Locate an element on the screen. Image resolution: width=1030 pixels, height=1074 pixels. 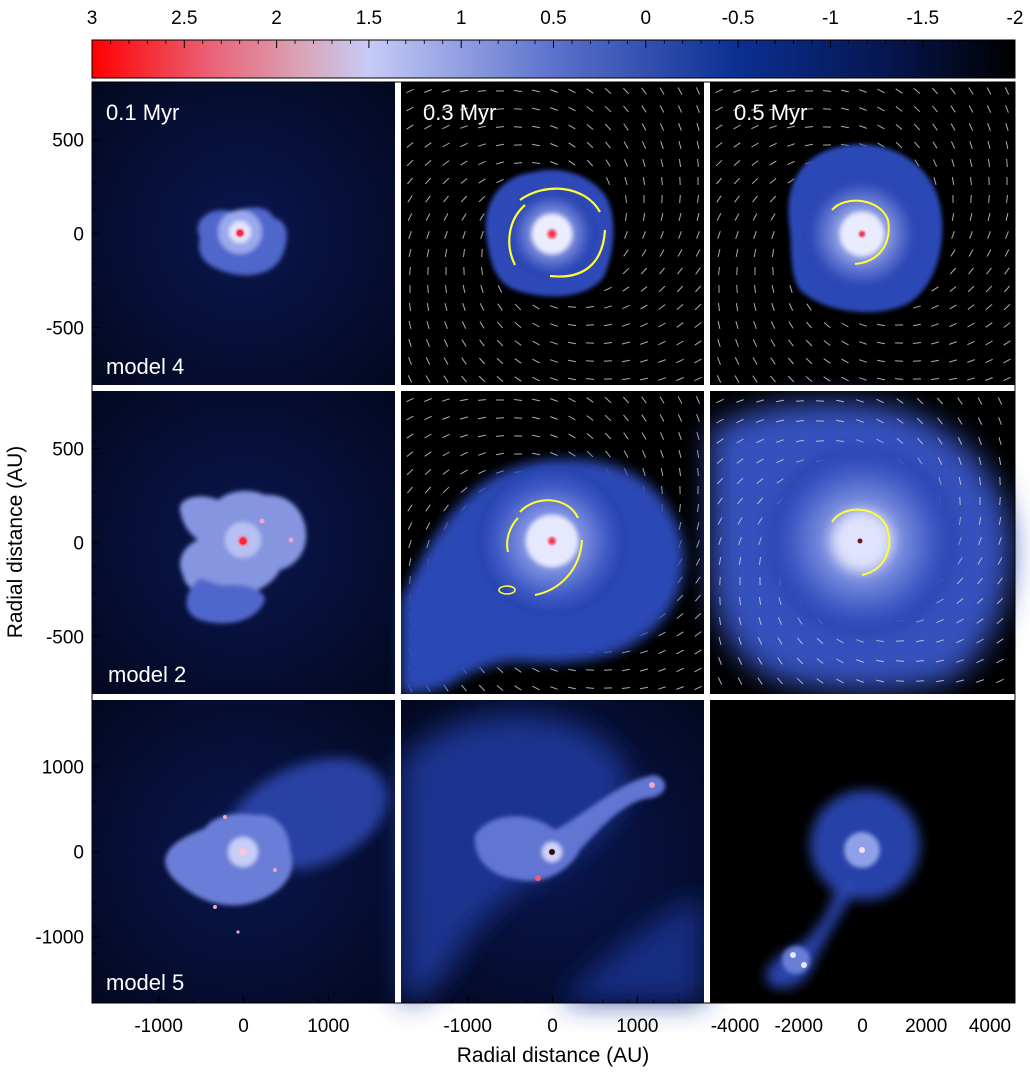
x-tick-label: -4000 is located at coordinates (735, 1026).